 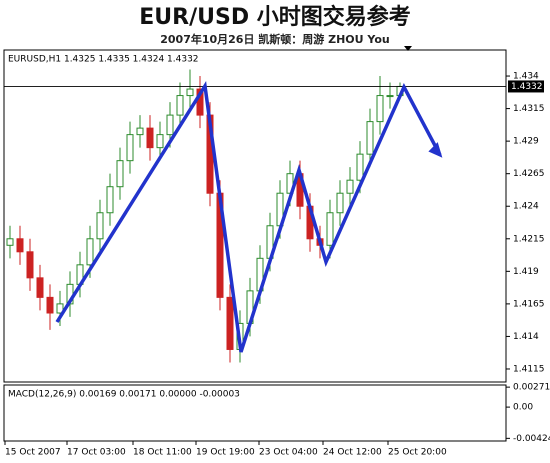 I want to click on y-tick-label: 1.4115, so click(x=529, y=369).